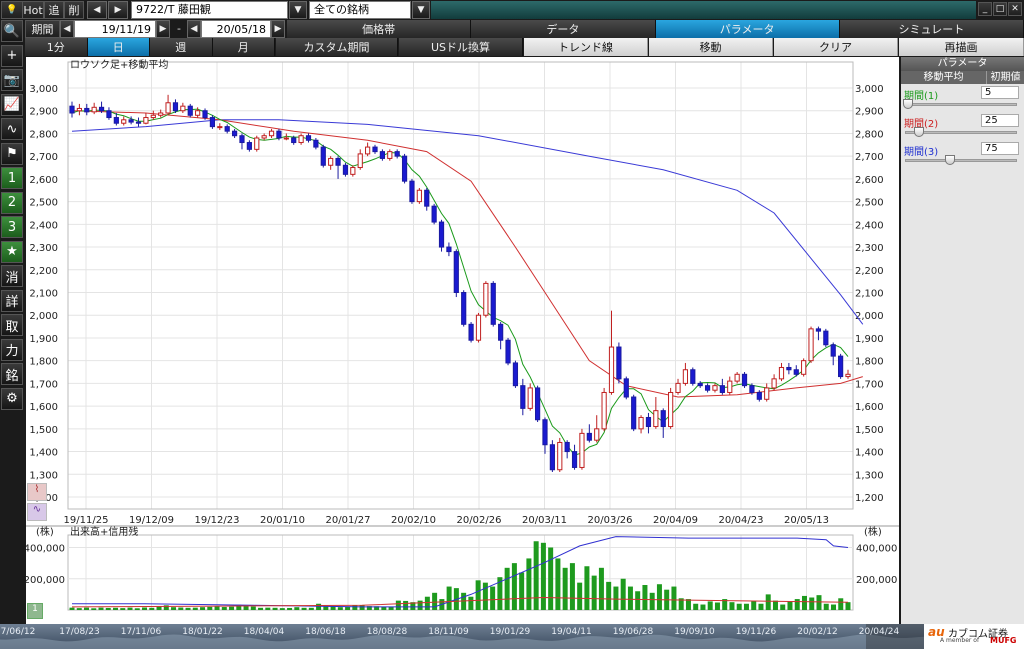 The height and width of the screenshot is (649, 1024). What do you see at coordinates (43, 225) in the screenshot?
I see `y-tick-left: 2,400` at bounding box center [43, 225].